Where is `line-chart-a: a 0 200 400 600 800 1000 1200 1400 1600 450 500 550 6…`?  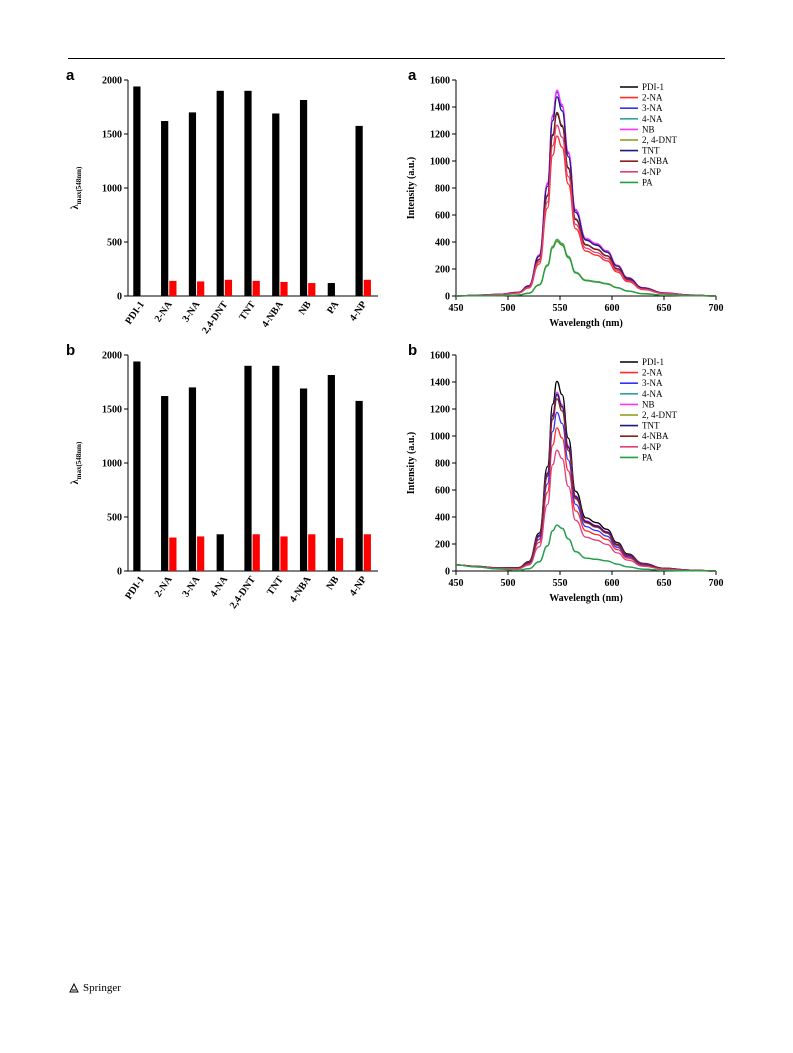
line-chart-a: a 0 200 400 600 800 1000 1200 1400 1600 450 500 550 6… is located at coordinates (565, 198).